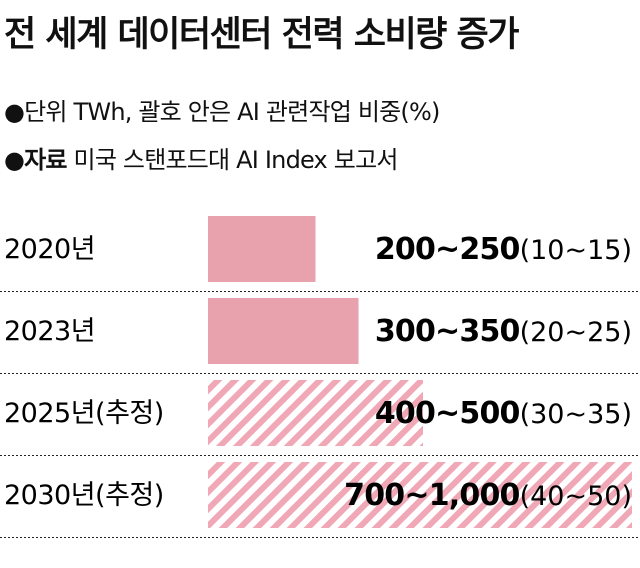 The width and height of the screenshot is (640, 568). Describe the element at coordinates (84, 413) in the screenshot. I see `category-label: 2025년(추정)` at that location.